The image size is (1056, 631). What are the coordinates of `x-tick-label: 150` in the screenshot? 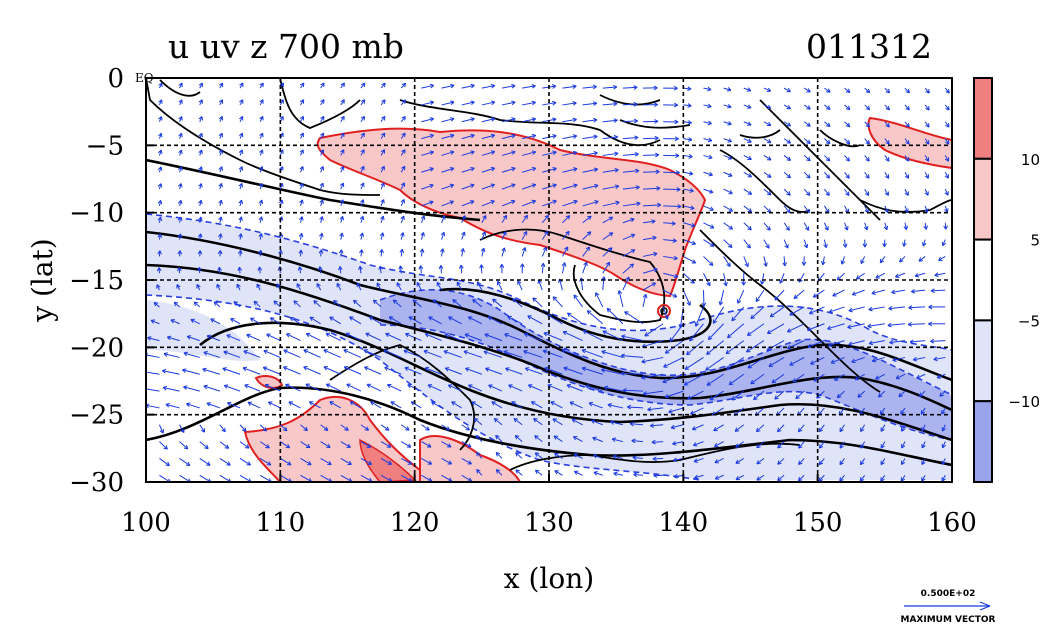 It's located at (818, 523).